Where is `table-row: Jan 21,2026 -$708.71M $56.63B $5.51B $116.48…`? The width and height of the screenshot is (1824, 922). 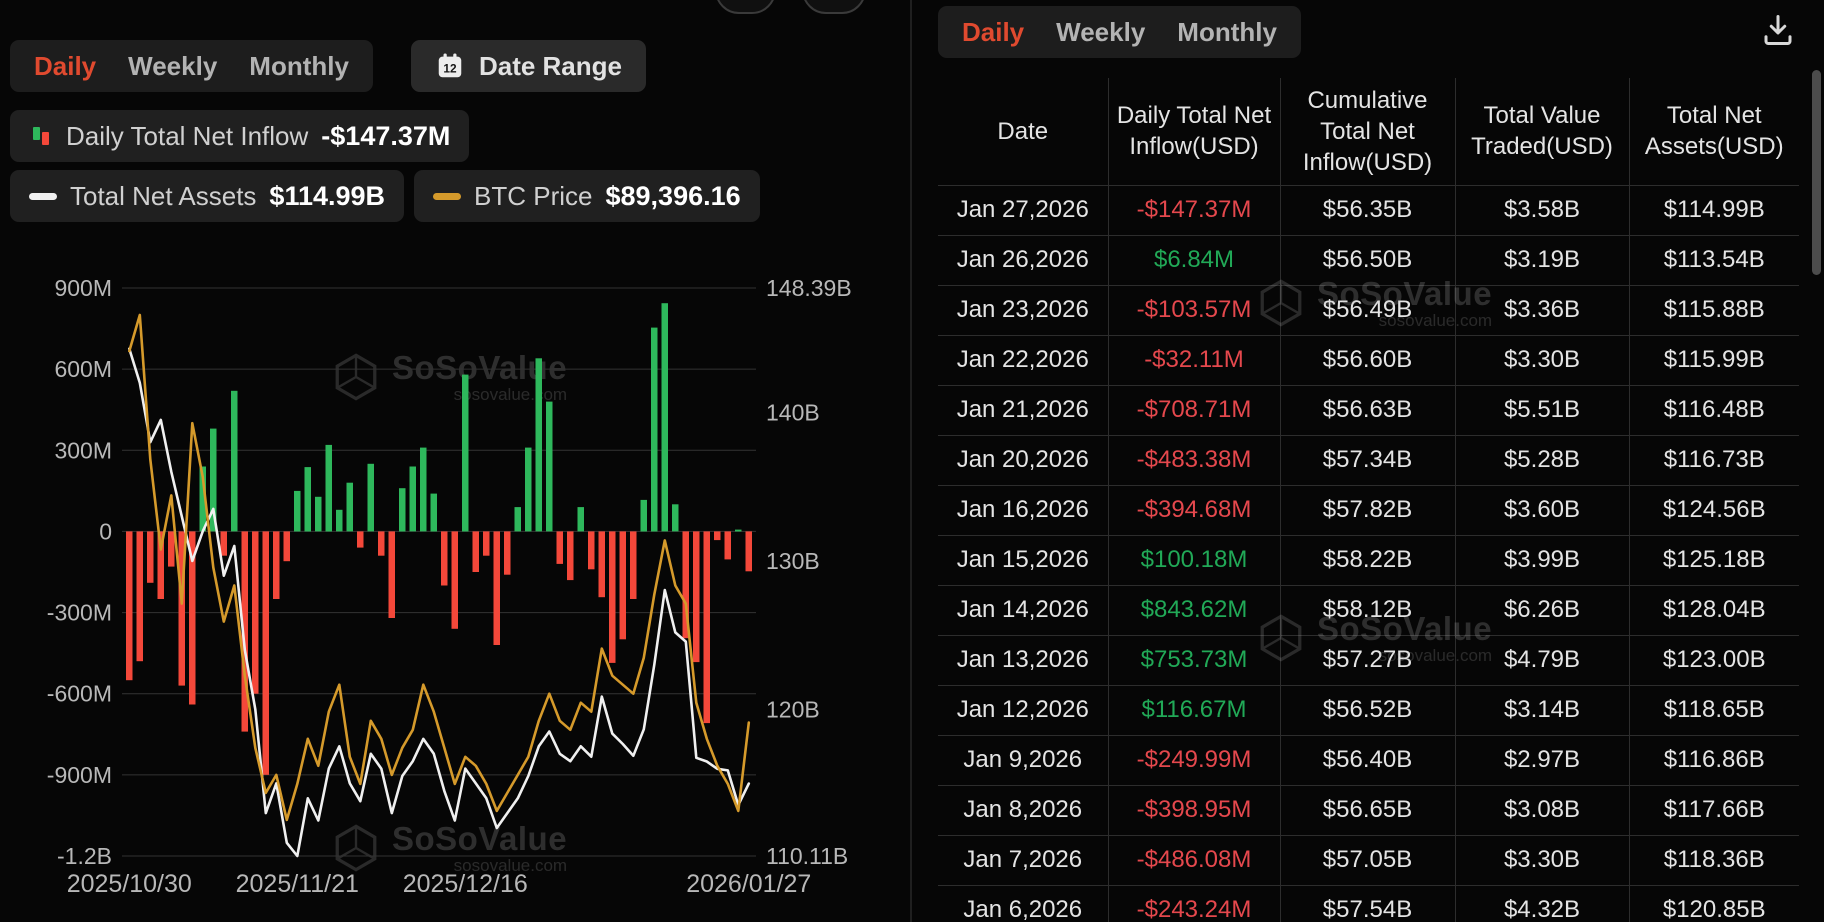
table-row: Jan 21,2026 -$708.71M $56.63B $5.51B $116.48… is located at coordinates (1368, 410).